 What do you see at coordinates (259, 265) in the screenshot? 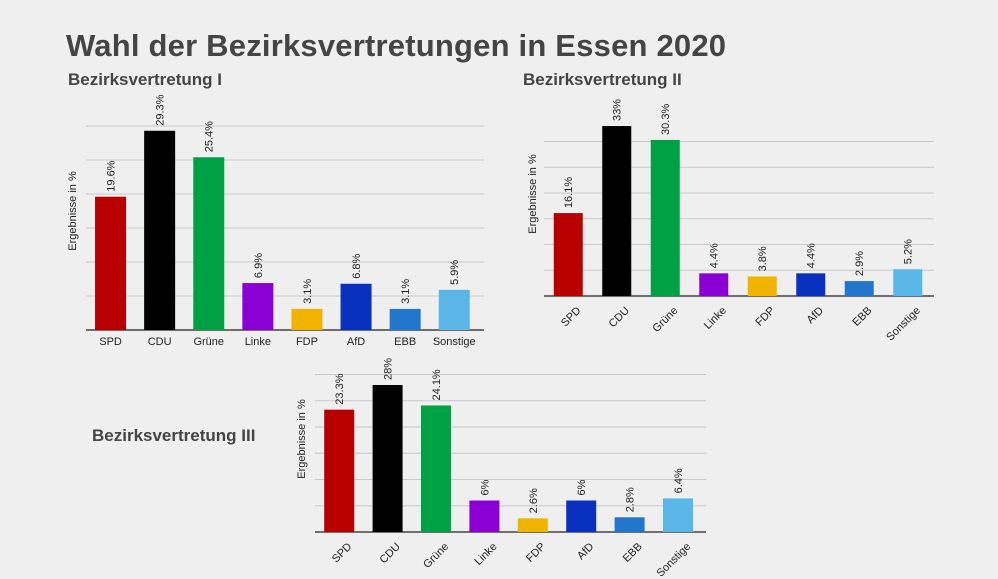
I see `data-label: 6.9%` at bounding box center [259, 265].